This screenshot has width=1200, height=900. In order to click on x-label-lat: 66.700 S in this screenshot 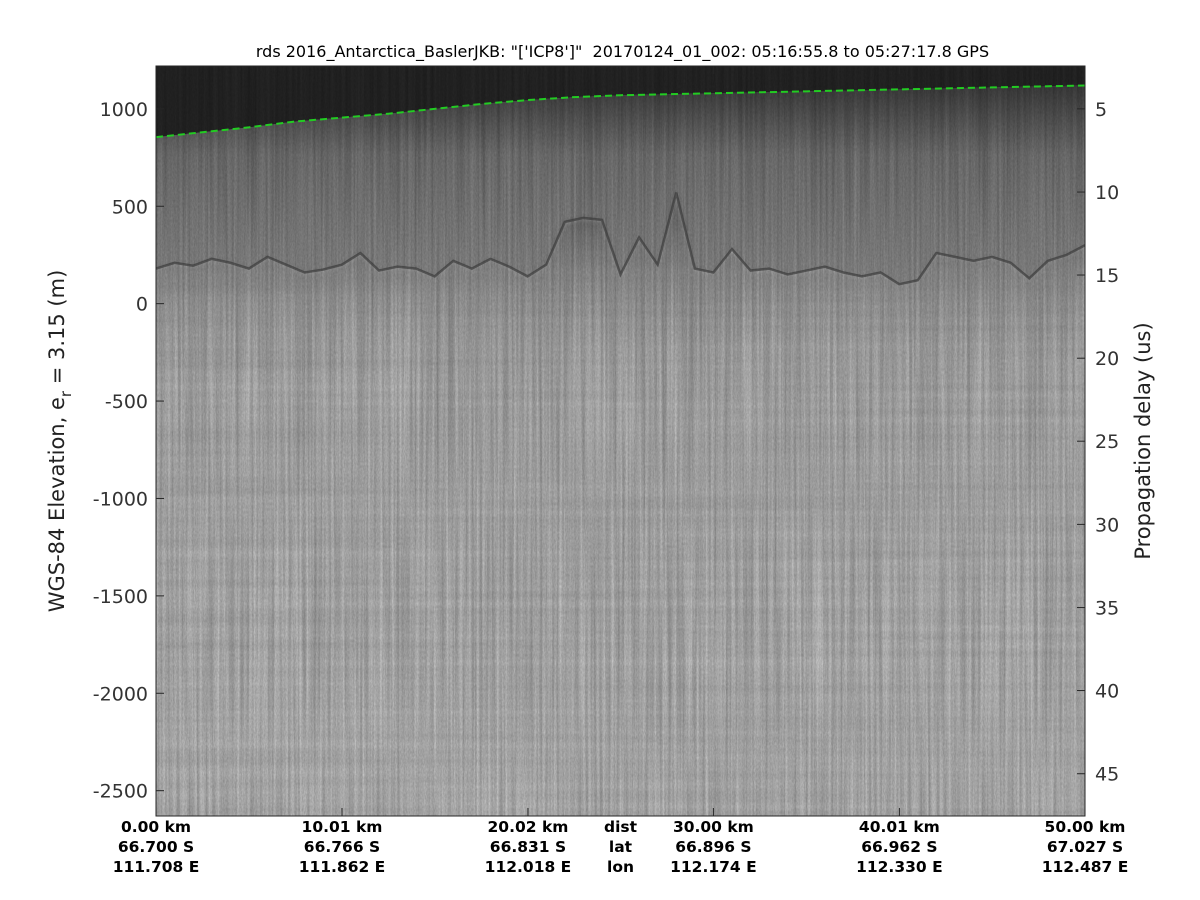, I will do `click(156, 847)`.